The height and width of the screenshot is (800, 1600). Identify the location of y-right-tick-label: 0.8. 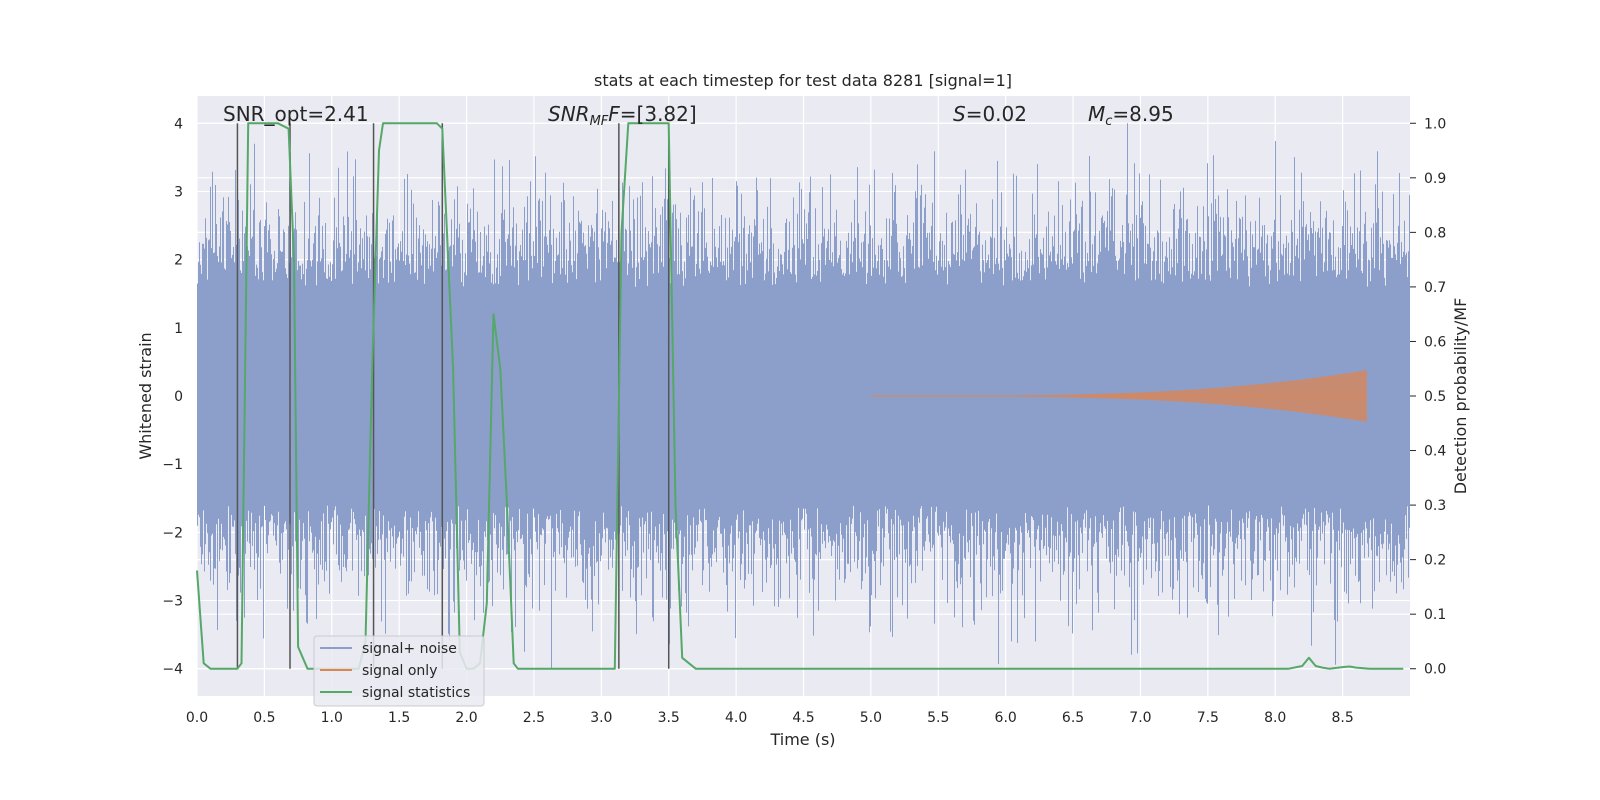
(1435, 233).